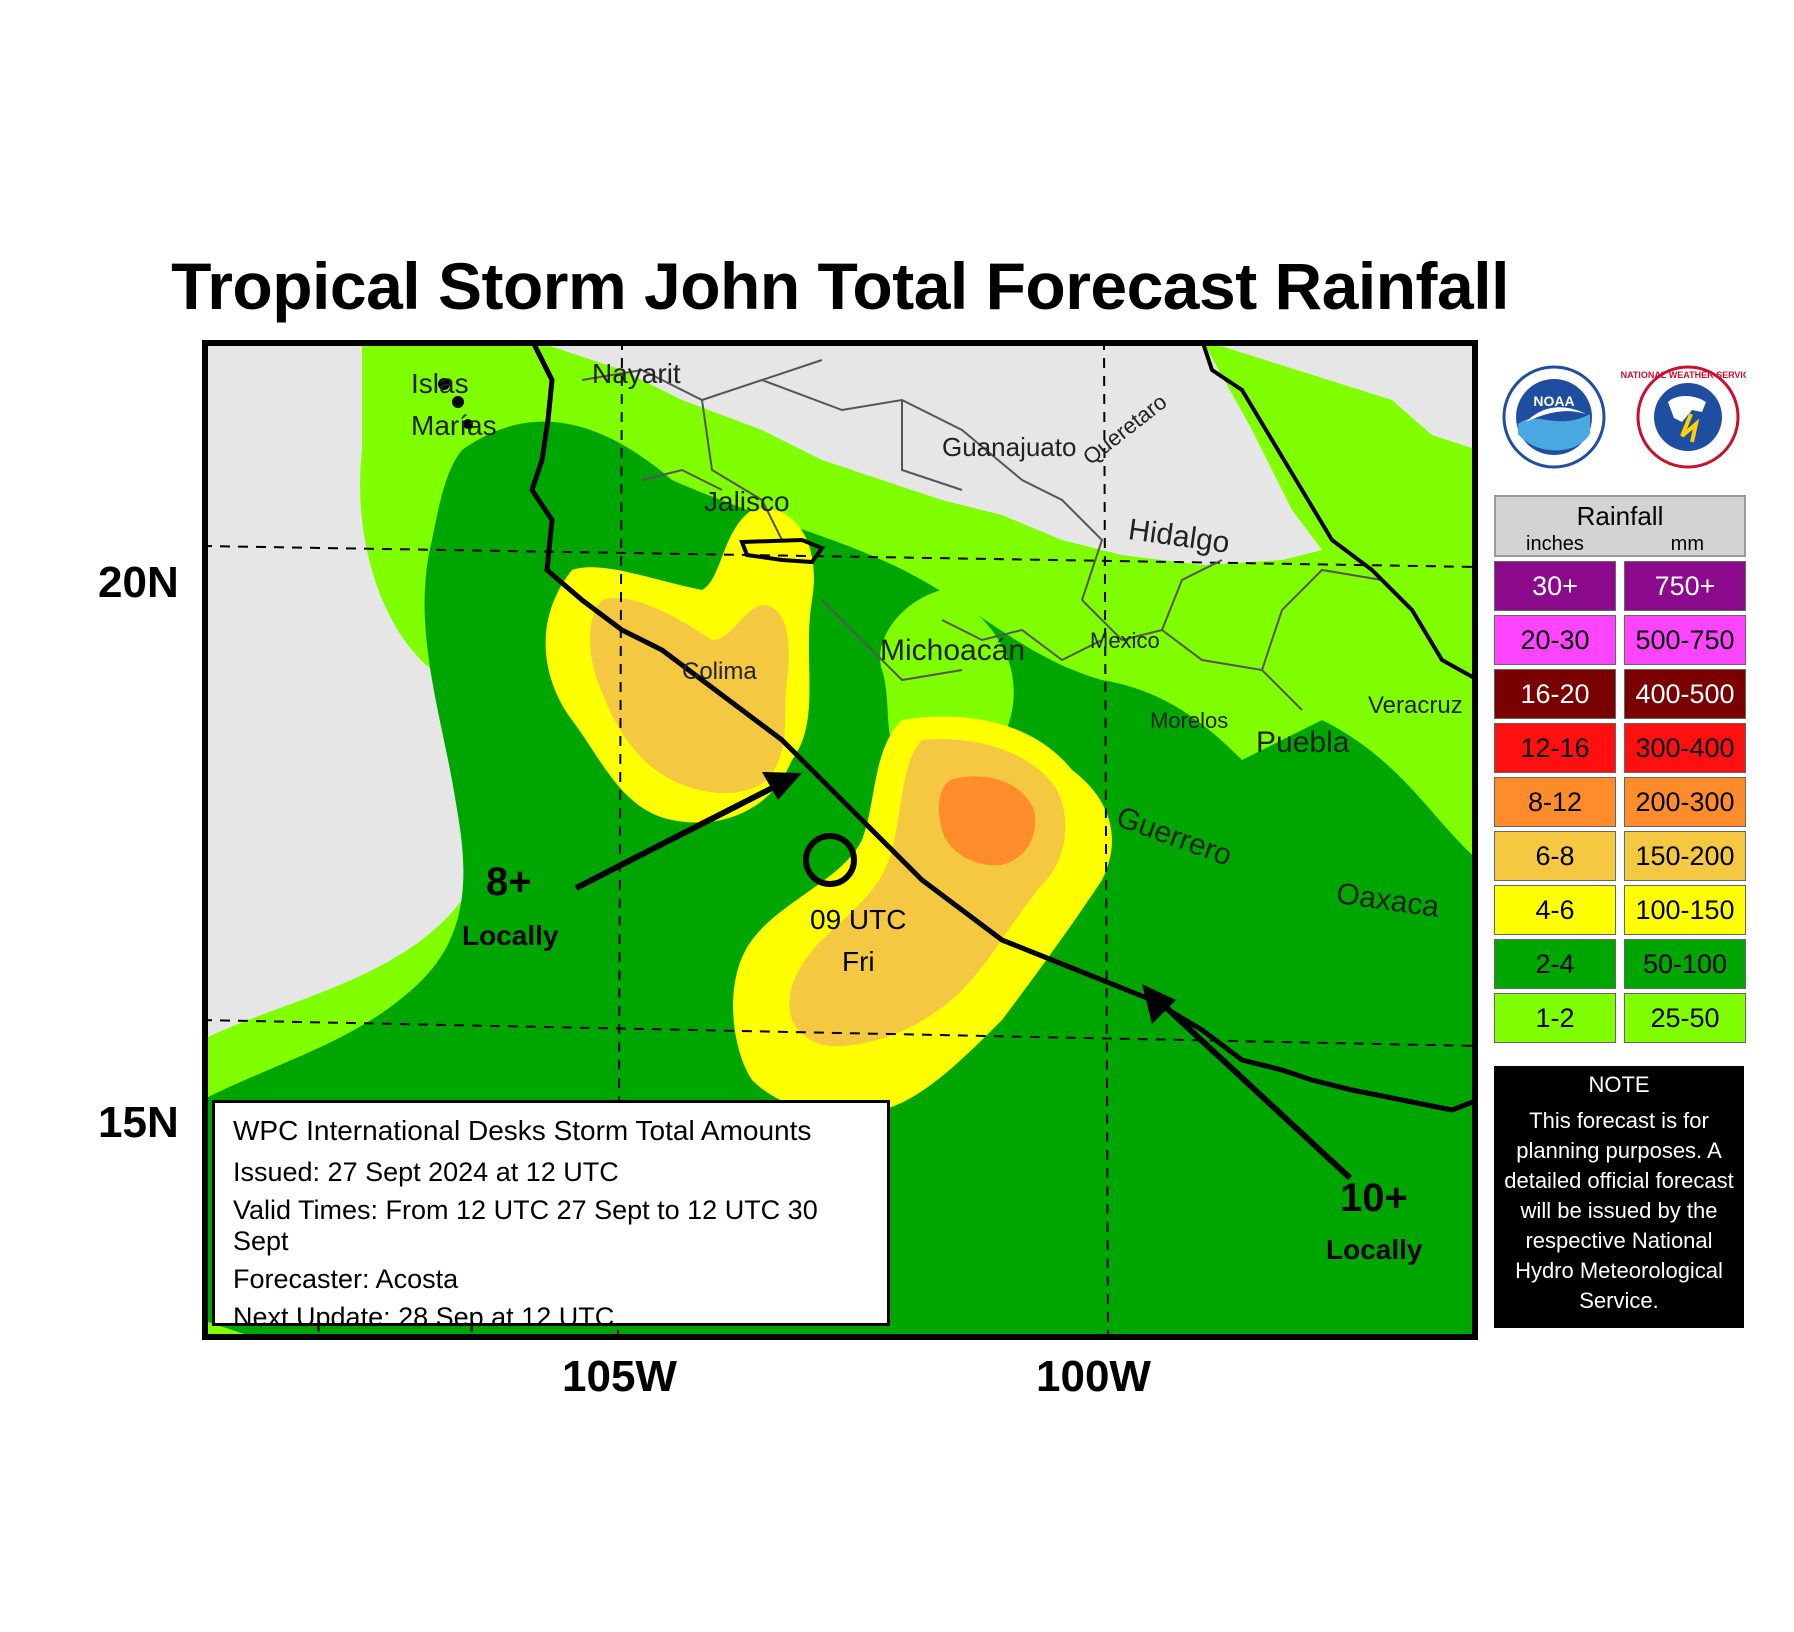  I want to click on legend-row: 20-30 500-750, so click(1620, 640).